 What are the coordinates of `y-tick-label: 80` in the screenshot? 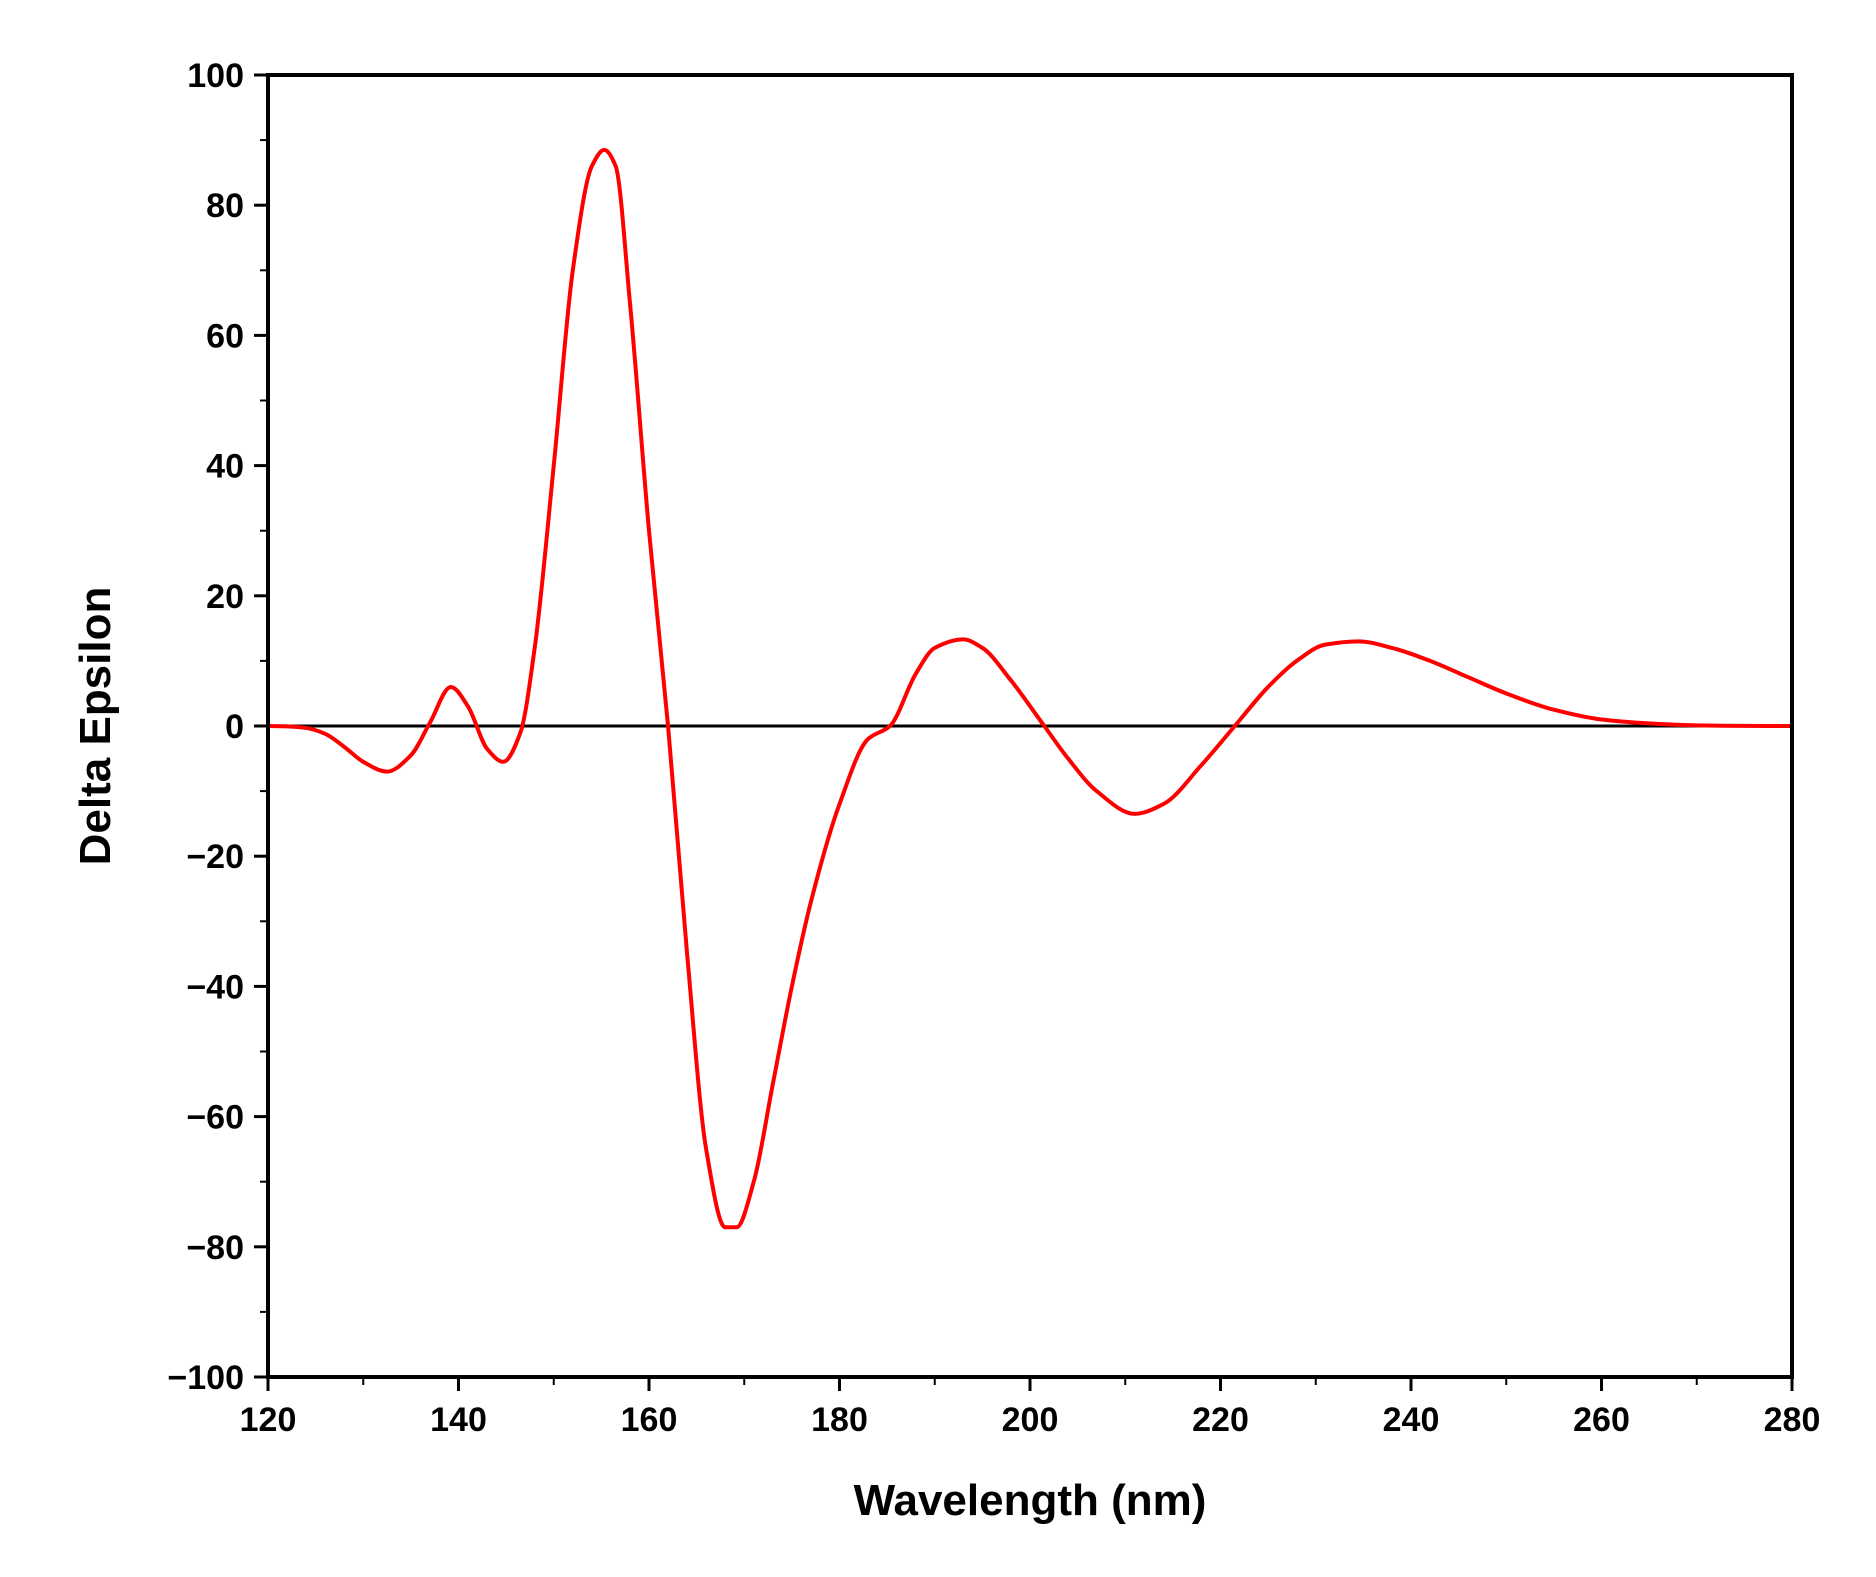 It's located at (225, 206).